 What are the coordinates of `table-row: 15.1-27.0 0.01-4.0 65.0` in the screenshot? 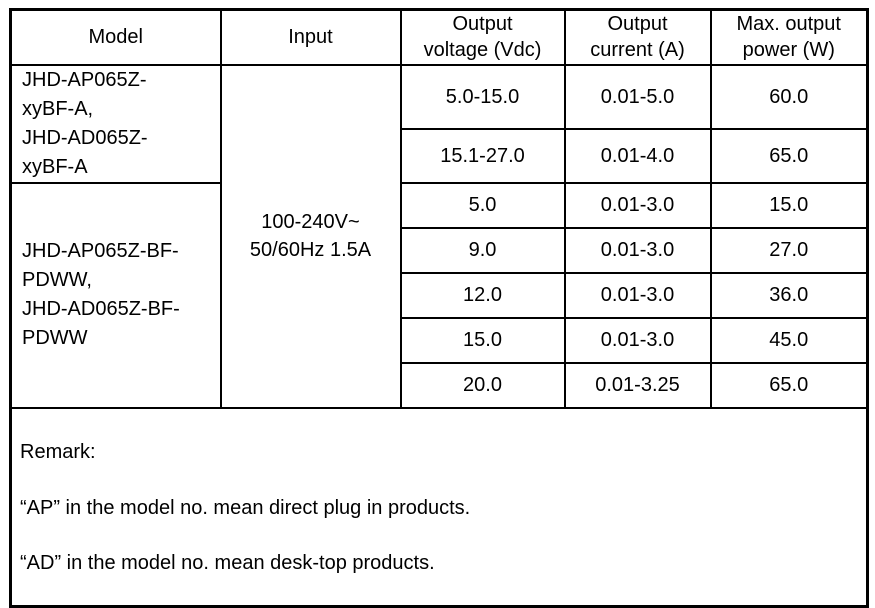 It's located at (440, 156).